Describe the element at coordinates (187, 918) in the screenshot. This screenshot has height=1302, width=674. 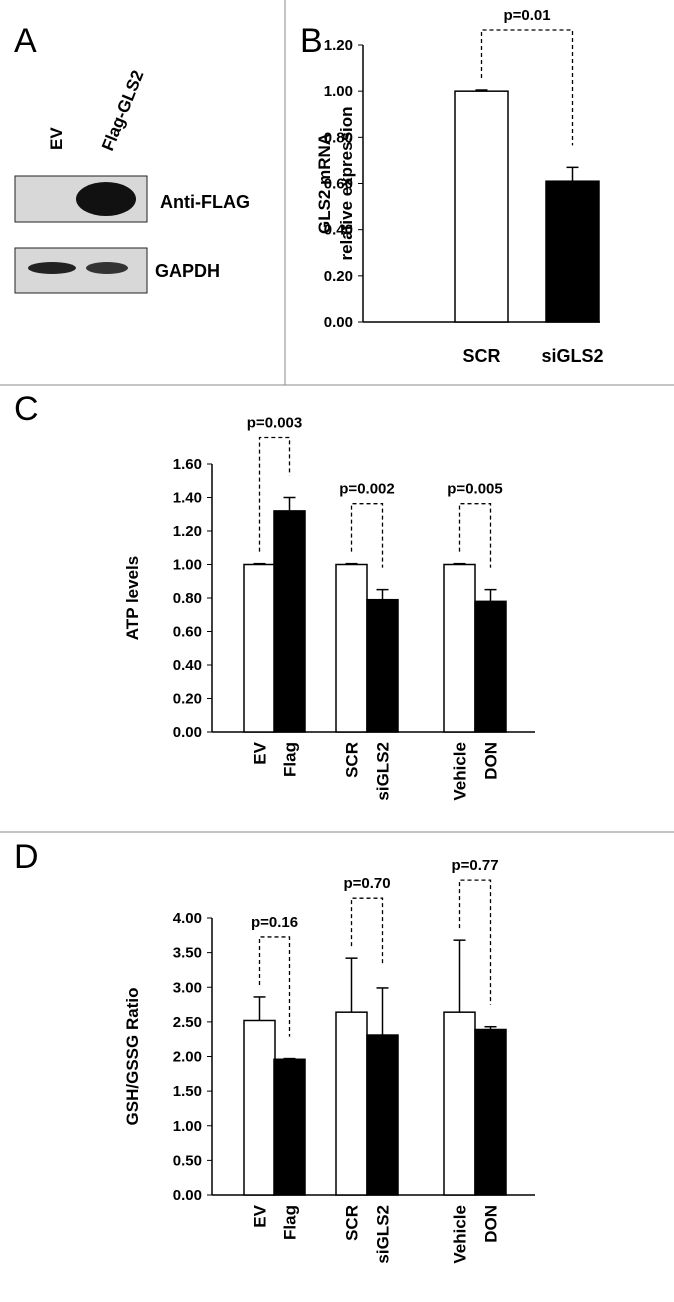
I see `y-tick-label: 4.00` at that location.